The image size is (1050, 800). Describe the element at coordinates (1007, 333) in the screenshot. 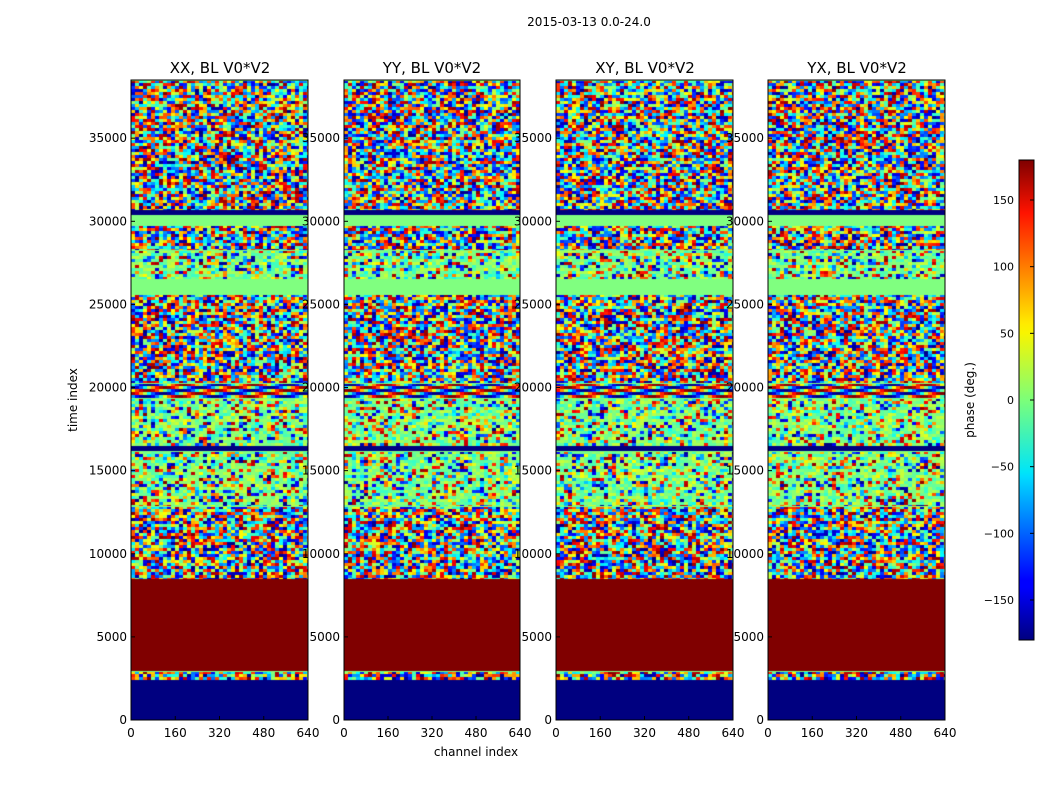

I see `colorbar-tick-label: 50` at that location.